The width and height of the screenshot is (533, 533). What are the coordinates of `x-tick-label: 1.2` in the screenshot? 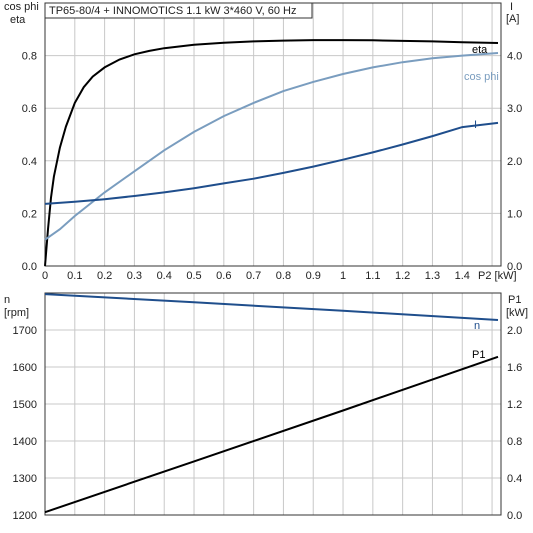 It's located at (402, 276).